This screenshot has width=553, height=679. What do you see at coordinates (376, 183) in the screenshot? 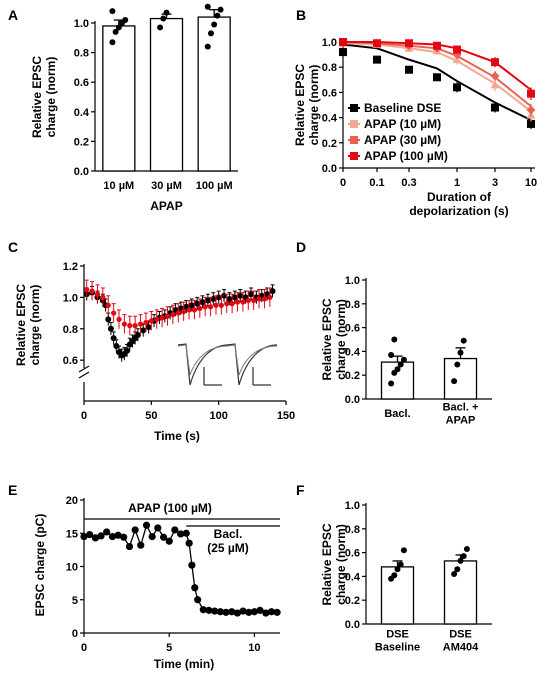
I see `x-tick-label: 0.1` at bounding box center [376, 183].